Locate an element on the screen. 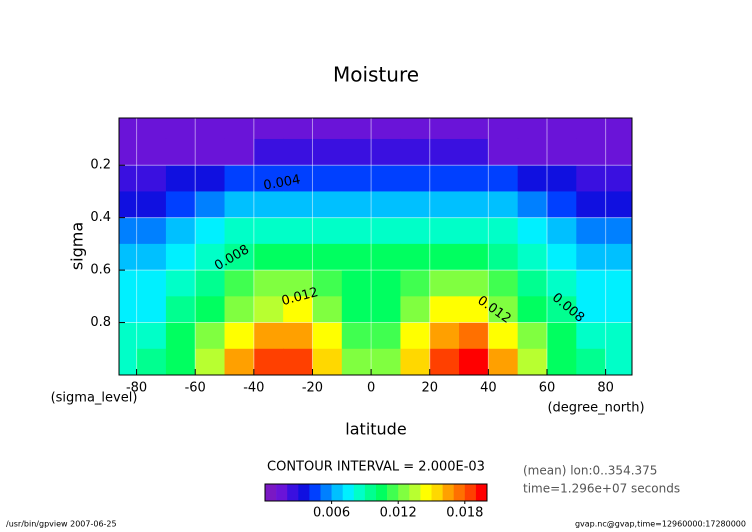 This screenshot has width=752, height=532. x-tick-label: 20 is located at coordinates (429, 388).